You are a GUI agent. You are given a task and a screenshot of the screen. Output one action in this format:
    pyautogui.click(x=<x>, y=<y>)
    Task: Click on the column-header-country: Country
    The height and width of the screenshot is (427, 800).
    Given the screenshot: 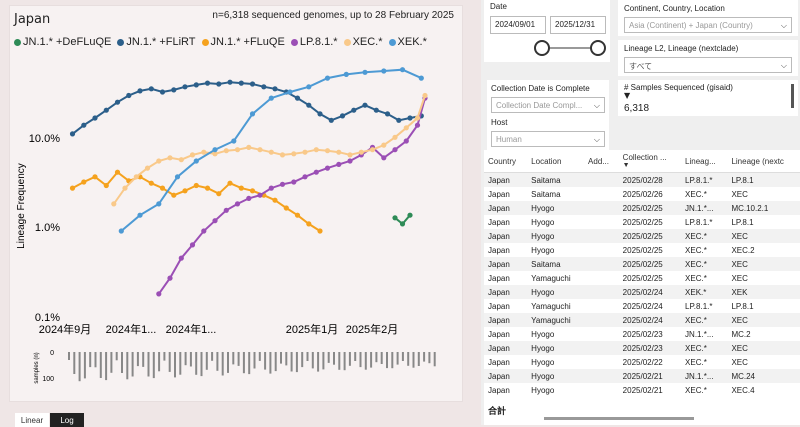 What is the action you would take?
    pyautogui.click(x=506, y=161)
    